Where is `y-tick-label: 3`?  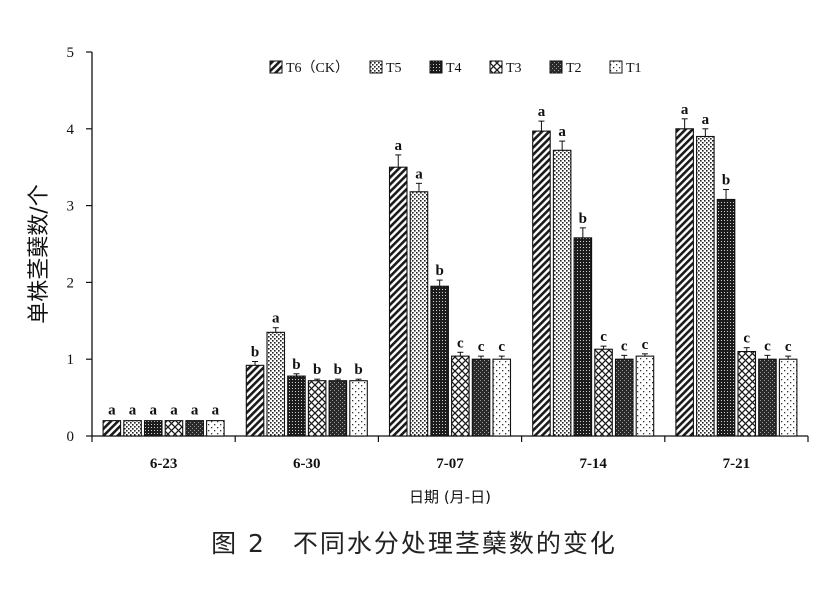
y-tick-label: 3 is located at coordinates (71, 207).